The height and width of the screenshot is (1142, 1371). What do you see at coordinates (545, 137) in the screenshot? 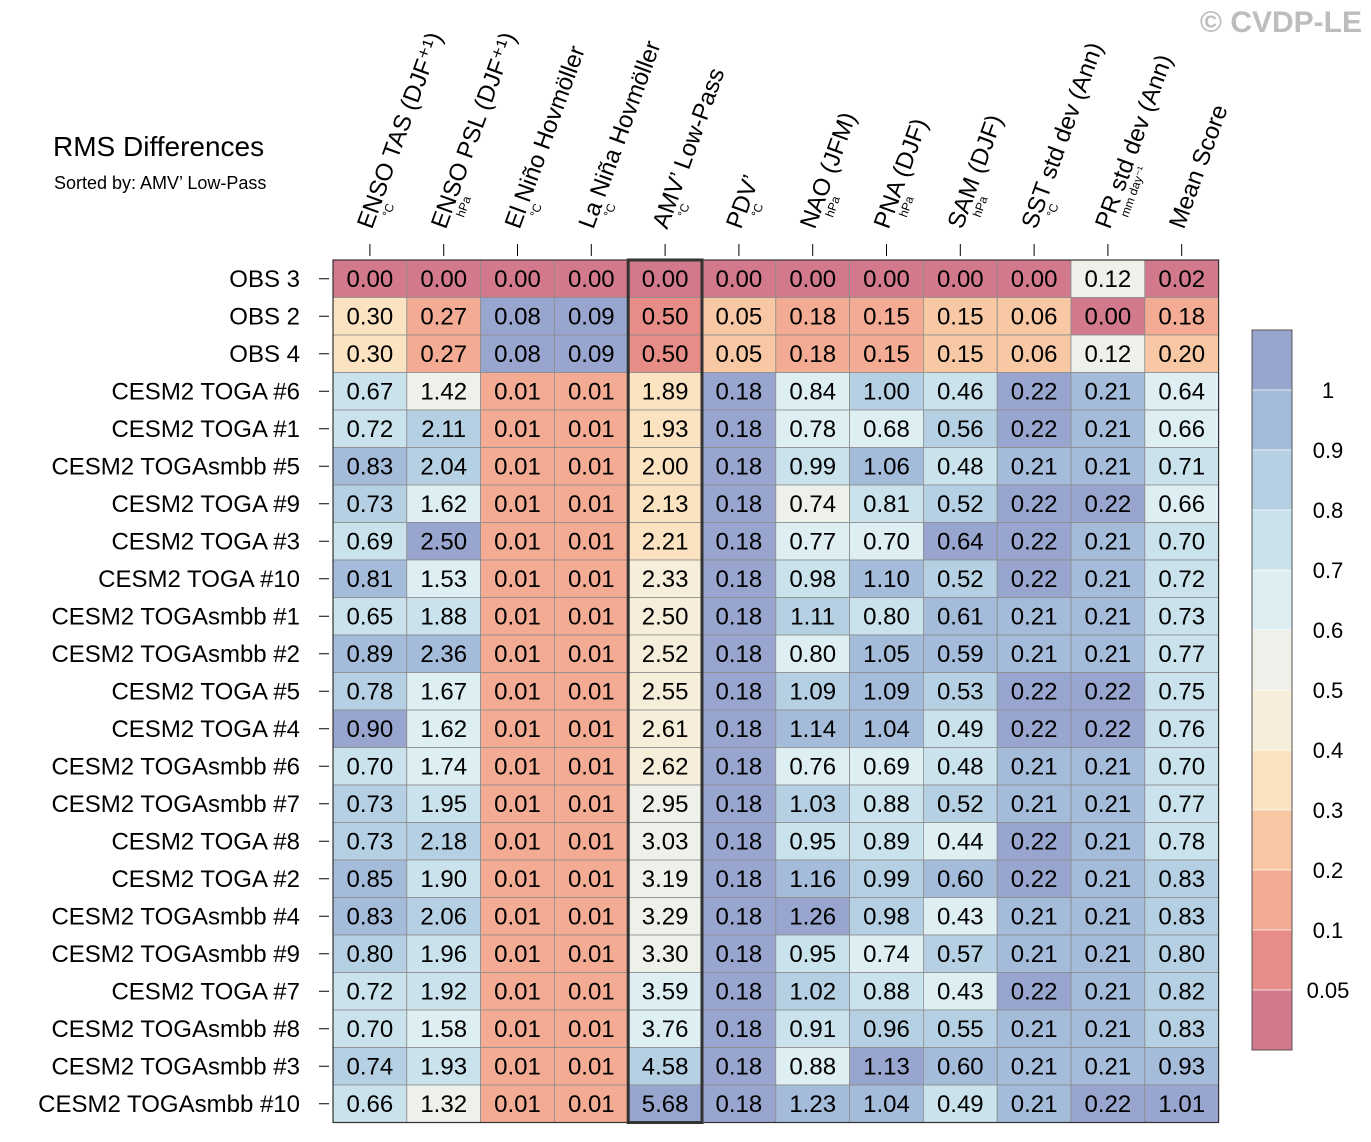
I see `column-label: El Niño Hovmöller` at bounding box center [545, 137].